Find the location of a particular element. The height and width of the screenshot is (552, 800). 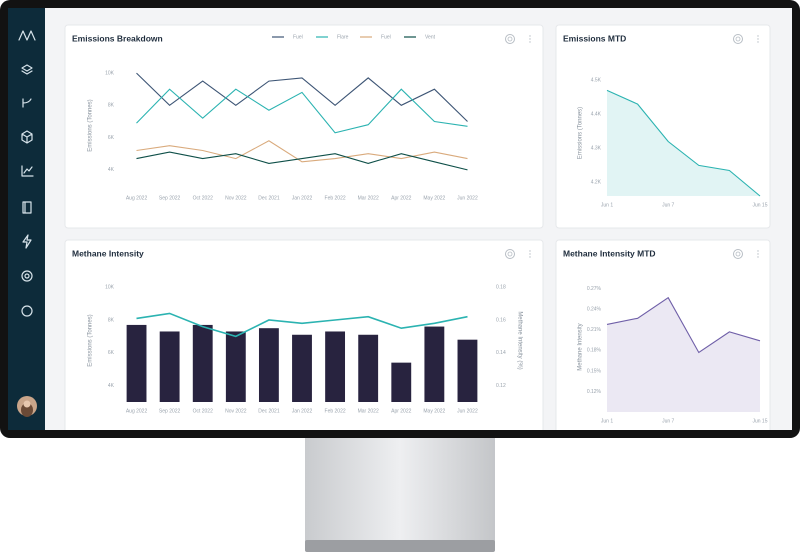

x-tick-label: Dec 2021 is located at coordinates (269, 198).